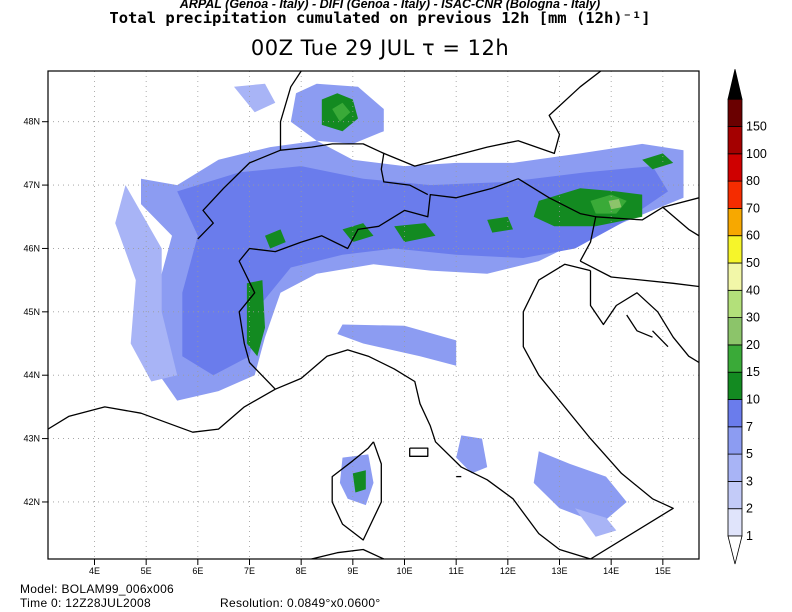 Image resolution: width=792 pixels, height=612 pixels. I want to click on lon-tick-label: 4E, so click(94, 571).